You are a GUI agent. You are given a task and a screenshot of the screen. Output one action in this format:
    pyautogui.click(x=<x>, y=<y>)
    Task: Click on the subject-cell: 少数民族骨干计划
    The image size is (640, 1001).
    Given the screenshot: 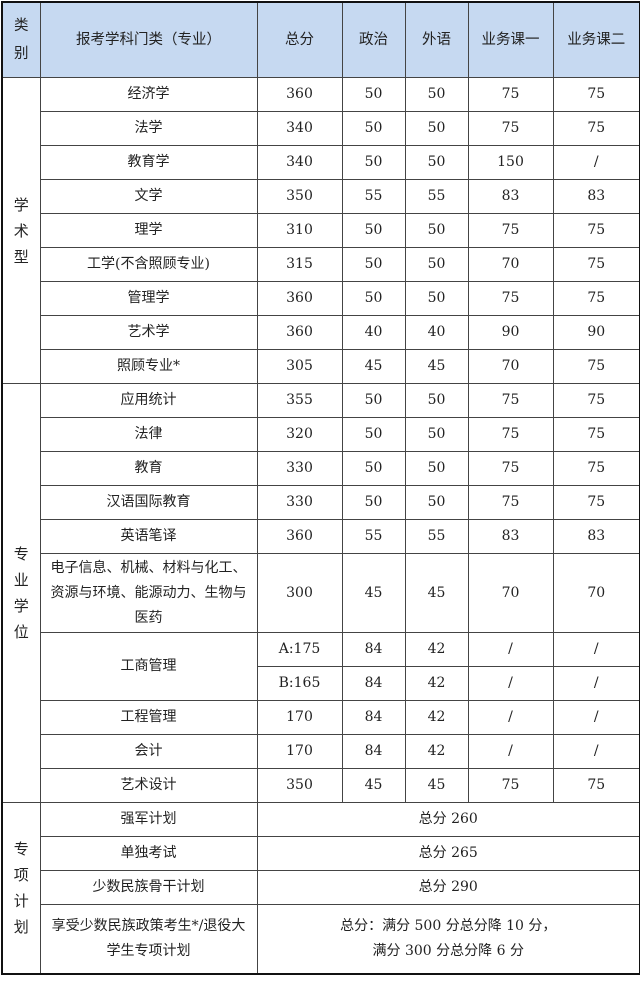 What is the action you would take?
    pyautogui.click(x=148, y=887)
    